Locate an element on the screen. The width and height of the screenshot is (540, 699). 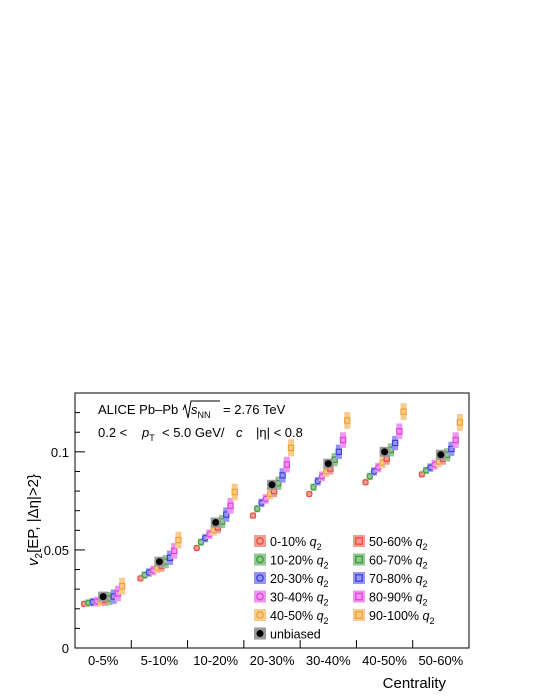
legend-label: 70-80% q2 is located at coordinates (398, 580).